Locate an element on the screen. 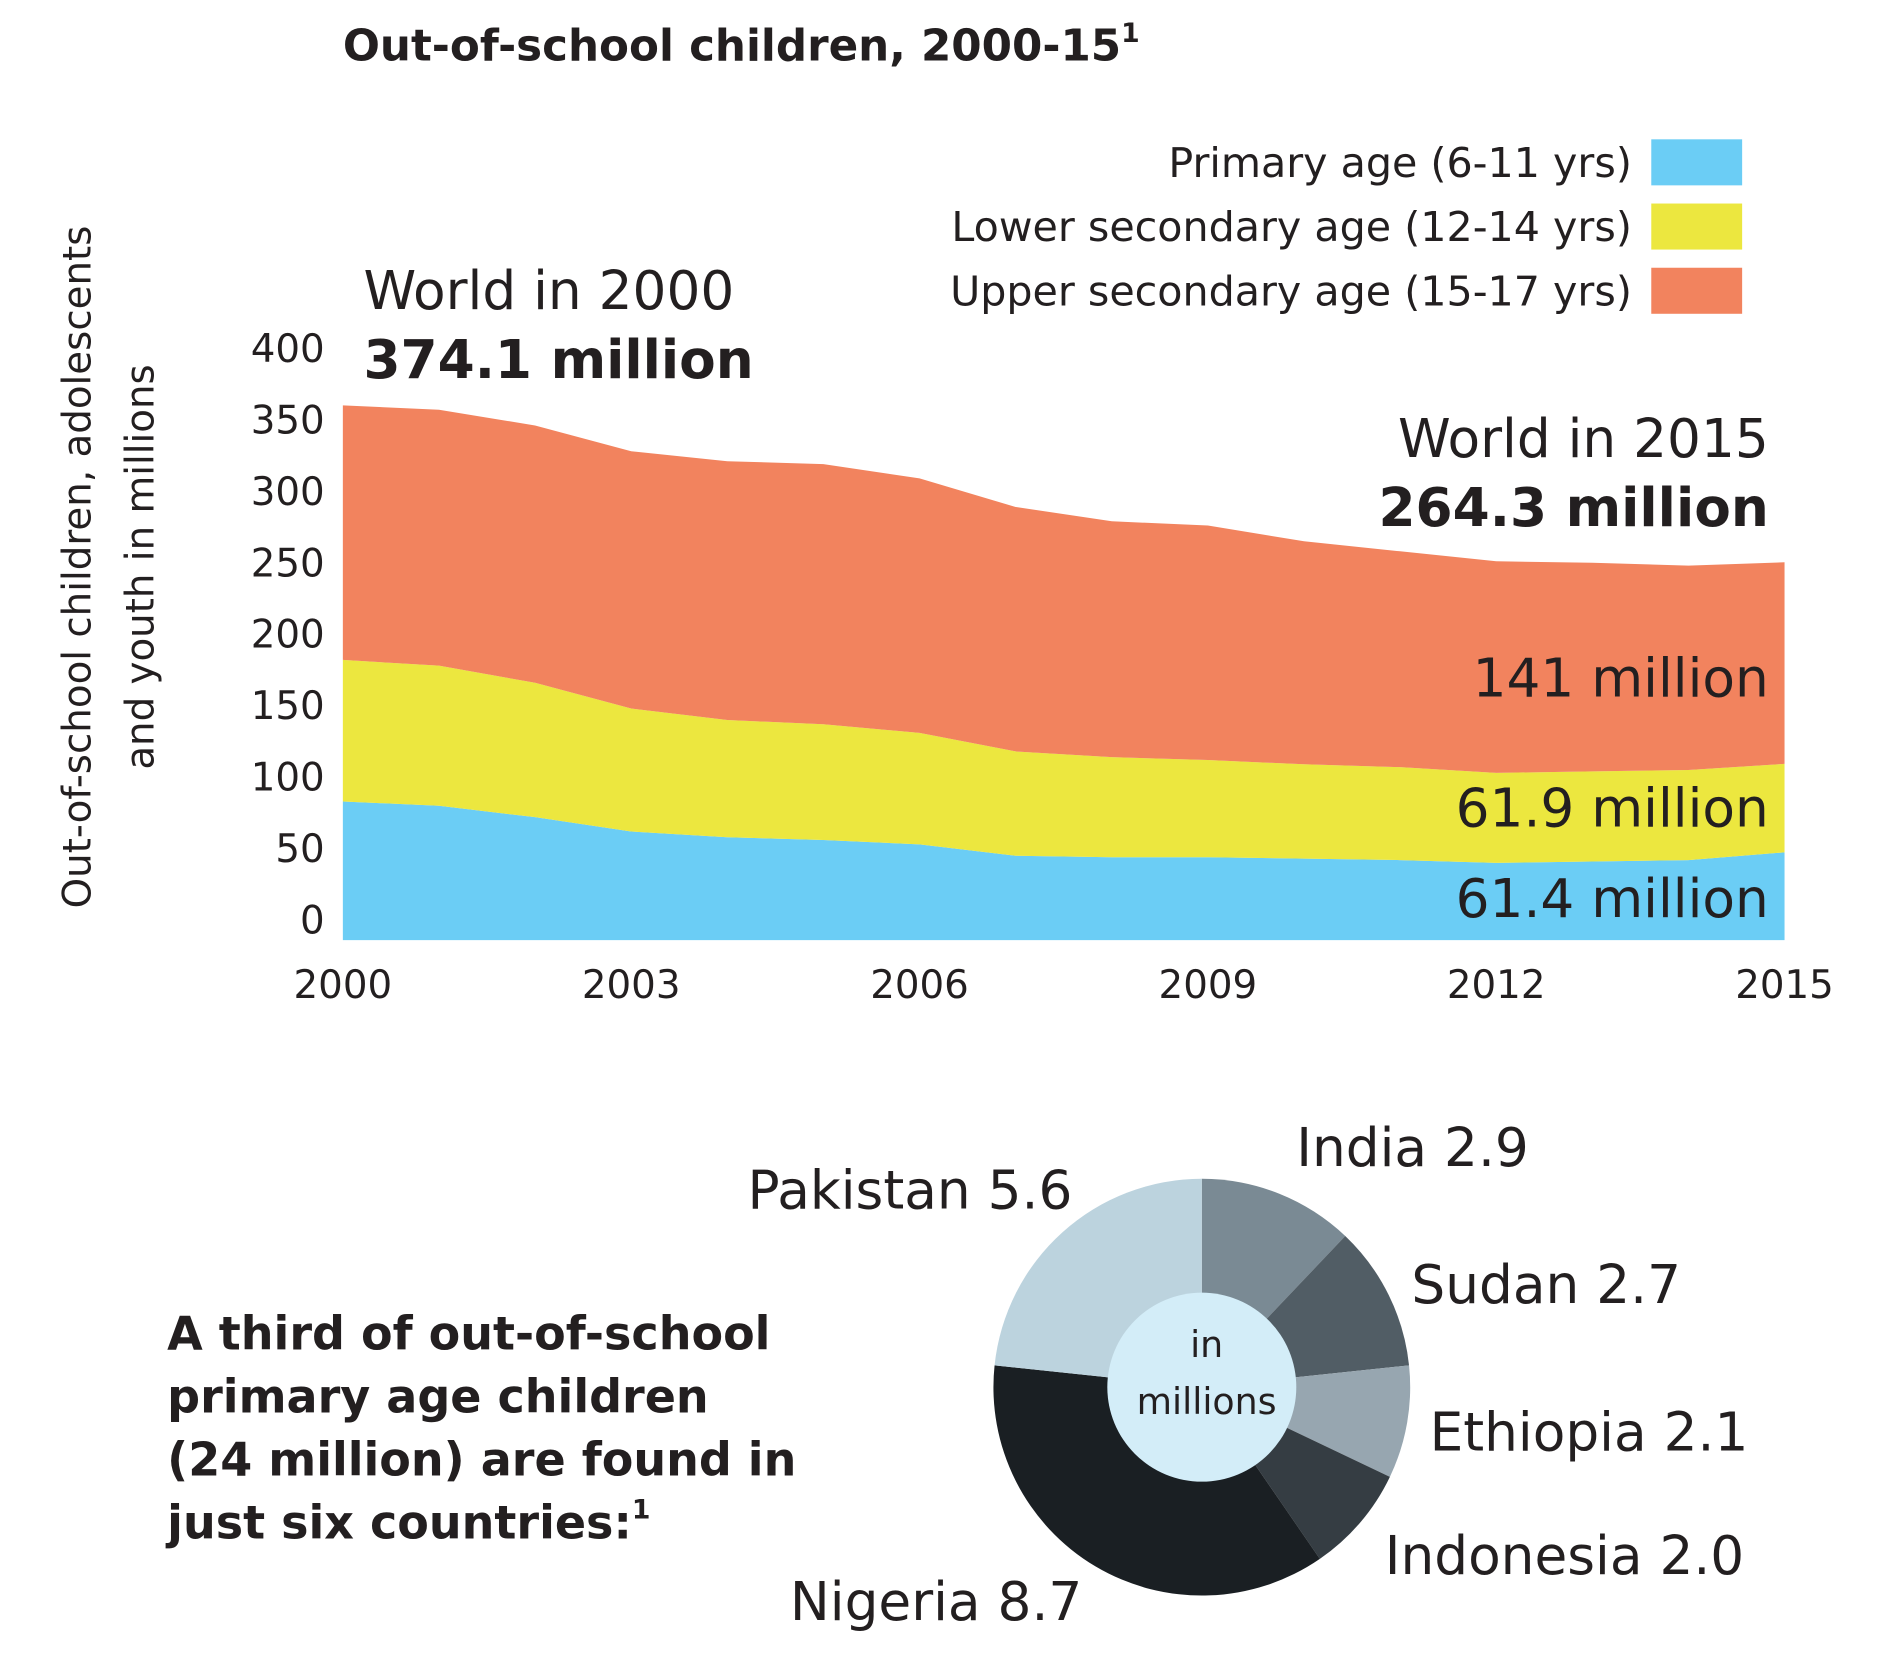  pie-slice is located at coordinates (1156, 1480).